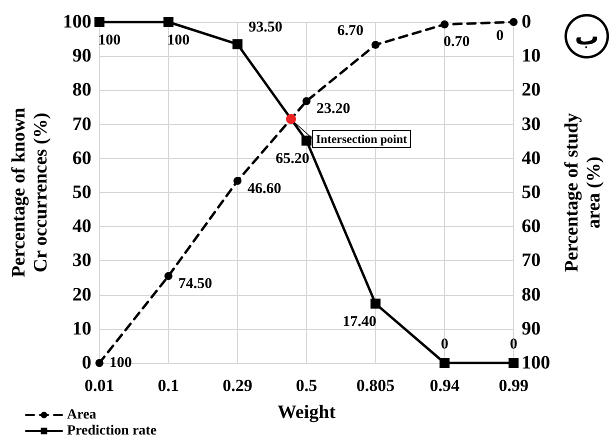 Image resolution: width=613 pixels, height=443 pixels. What do you see at coordinates (531, 192) in the screenshot?
I see `y2-tick-label: 50` at bounding box center [531, 192].